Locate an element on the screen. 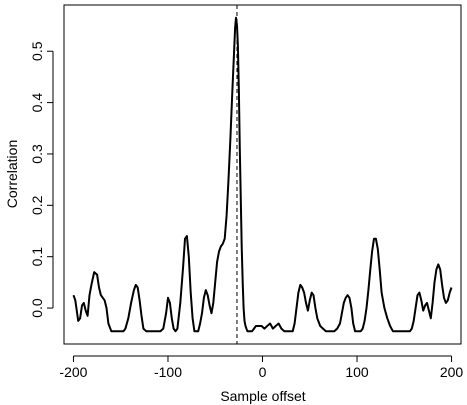 Image resolution: width=467 pixels, height=405 pixels. x-tick-label: 100 is located at coordinates (357, 372).